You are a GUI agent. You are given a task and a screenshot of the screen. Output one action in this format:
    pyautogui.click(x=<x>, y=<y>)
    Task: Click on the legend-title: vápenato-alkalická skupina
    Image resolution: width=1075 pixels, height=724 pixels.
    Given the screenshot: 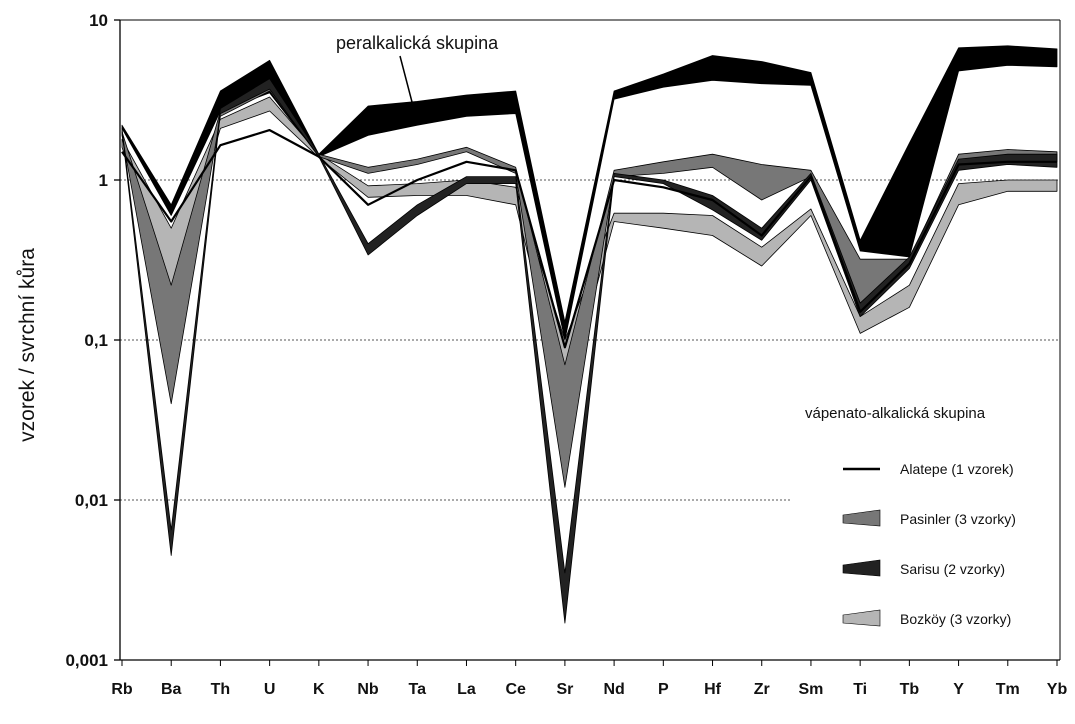 What is the action you would take?
    pyautogui.click(x=895, y=413)
    